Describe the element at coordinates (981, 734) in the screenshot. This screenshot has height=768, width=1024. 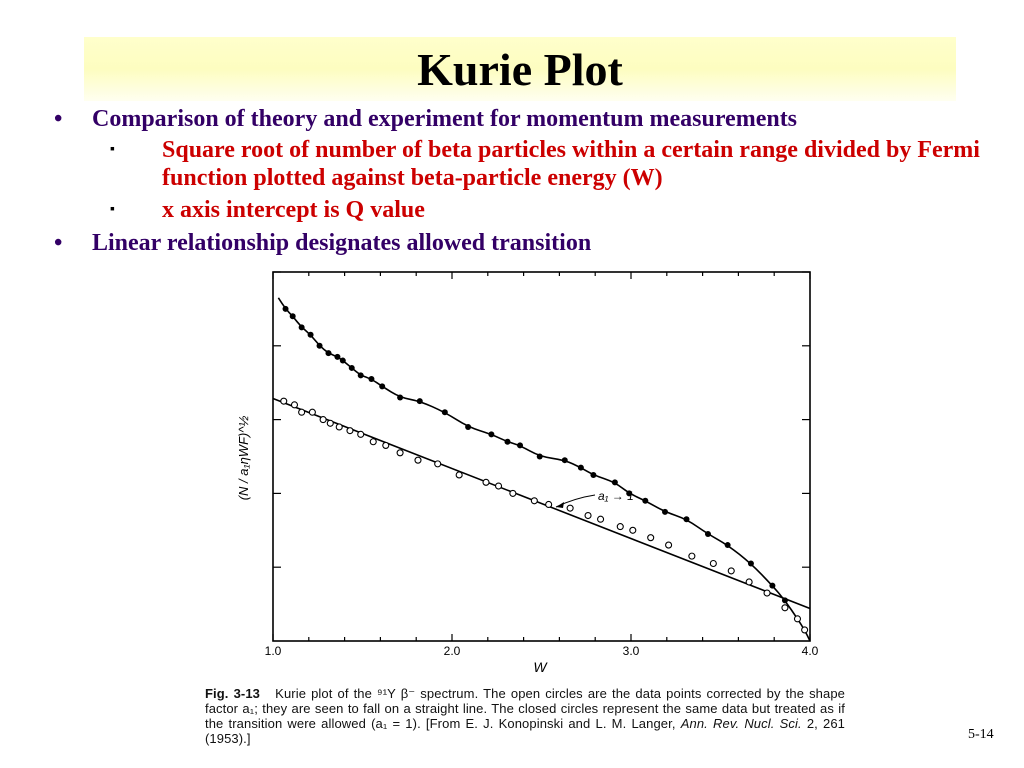
I see `slide-number: 5-14` at that location.